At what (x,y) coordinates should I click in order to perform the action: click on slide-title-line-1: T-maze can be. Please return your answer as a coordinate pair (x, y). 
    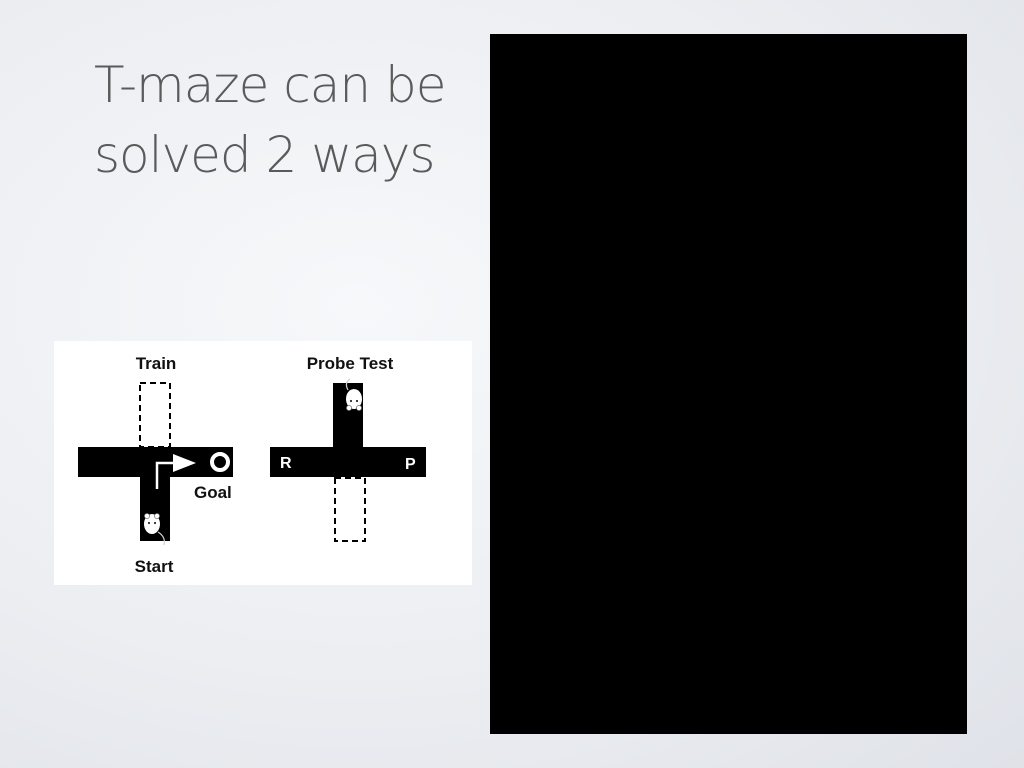
    Looking at the image, I should click on (270, 85).